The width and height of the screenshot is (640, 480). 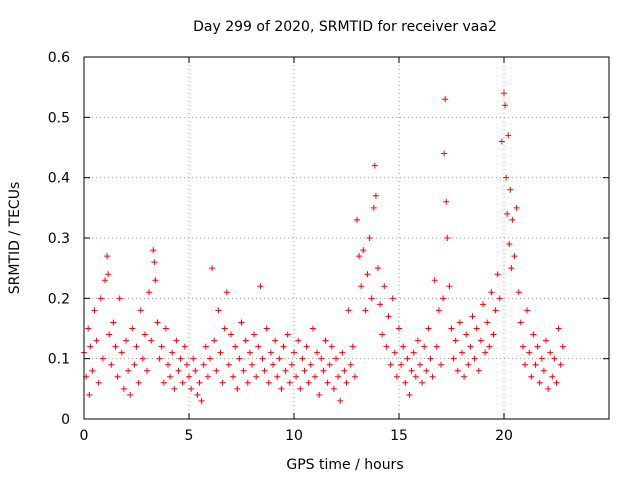 I want to click on x-tick-label: 0, so click(x=84, y=436).